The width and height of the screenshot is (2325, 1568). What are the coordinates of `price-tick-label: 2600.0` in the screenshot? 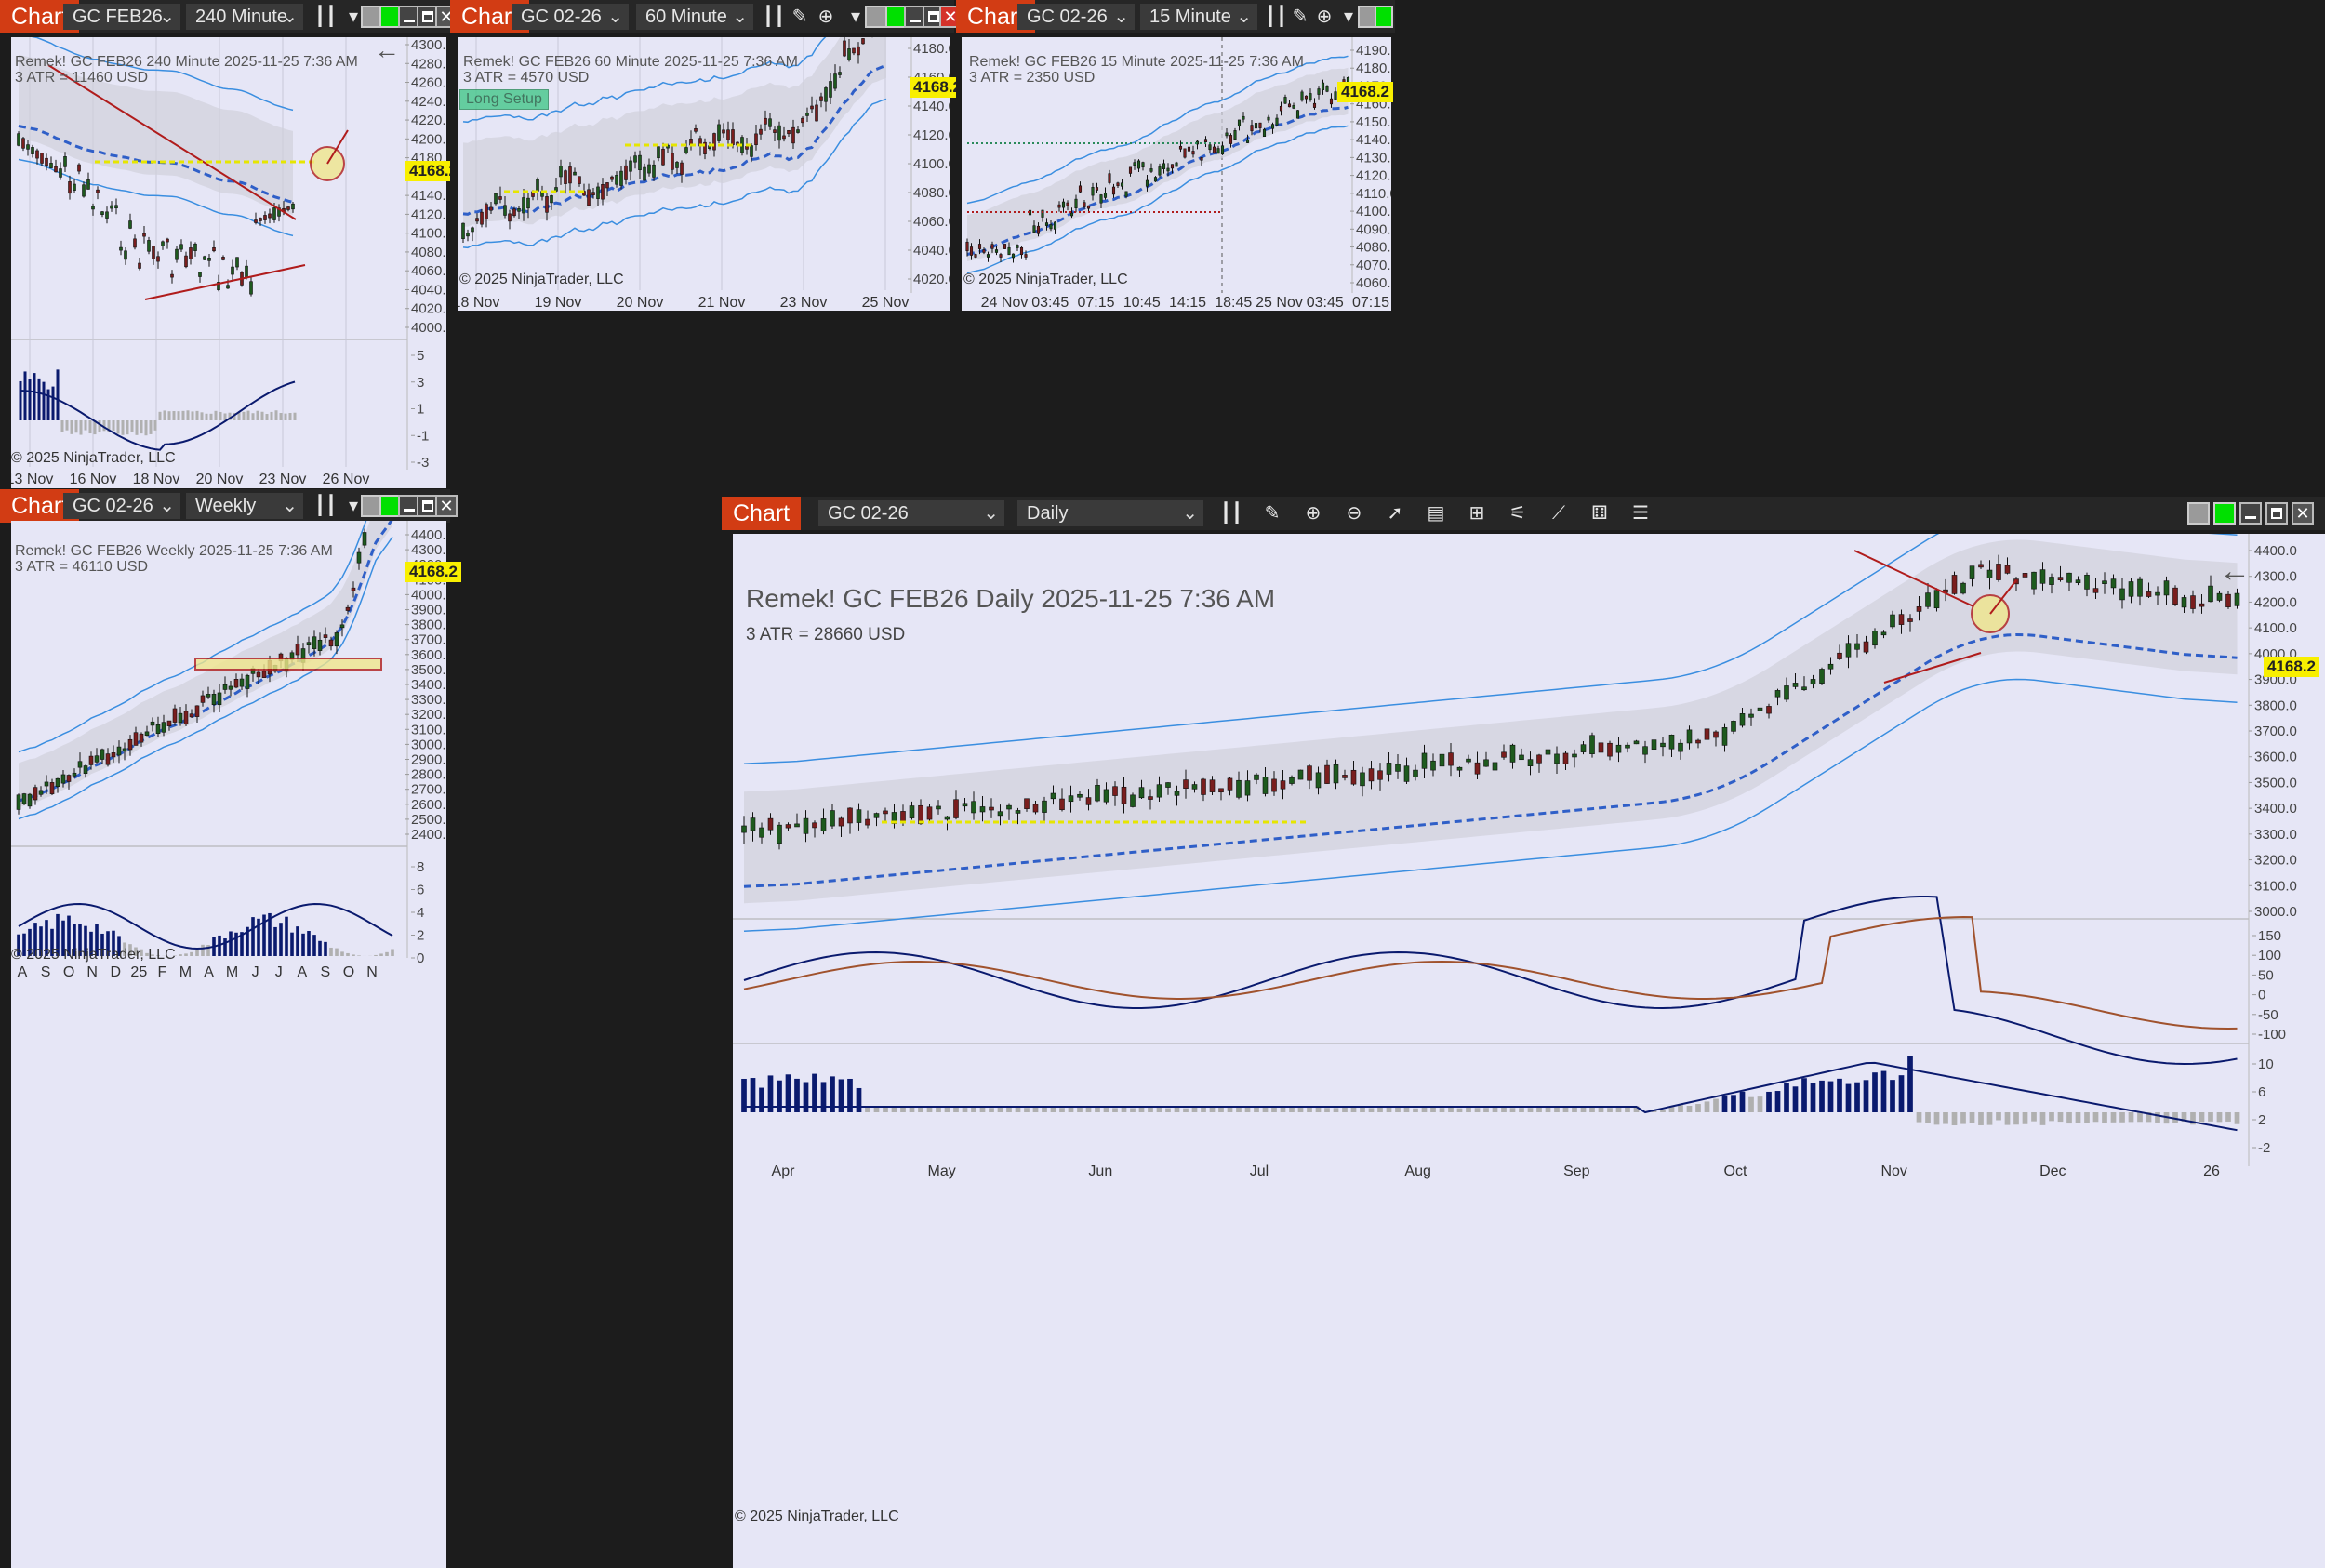 It's located at (428, 805).